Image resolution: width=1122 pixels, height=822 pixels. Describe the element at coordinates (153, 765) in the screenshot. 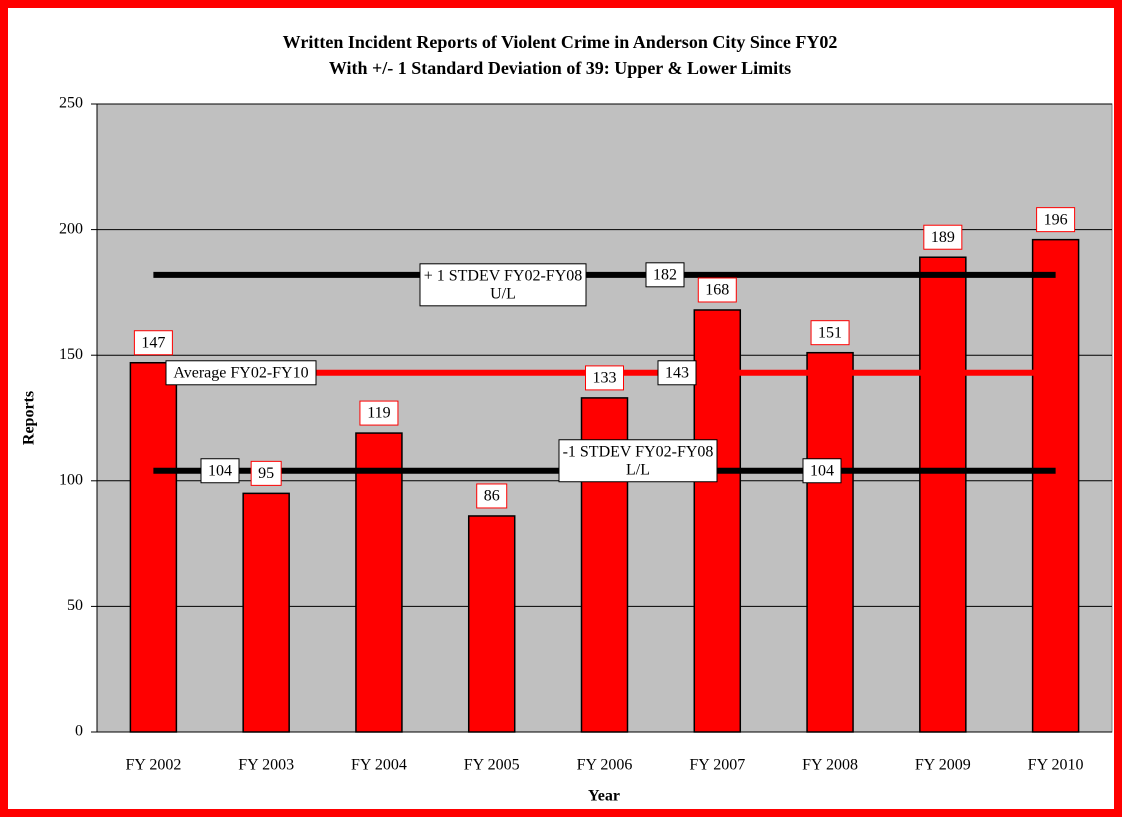

I see `x-tick-label: FY 2002` at that location.